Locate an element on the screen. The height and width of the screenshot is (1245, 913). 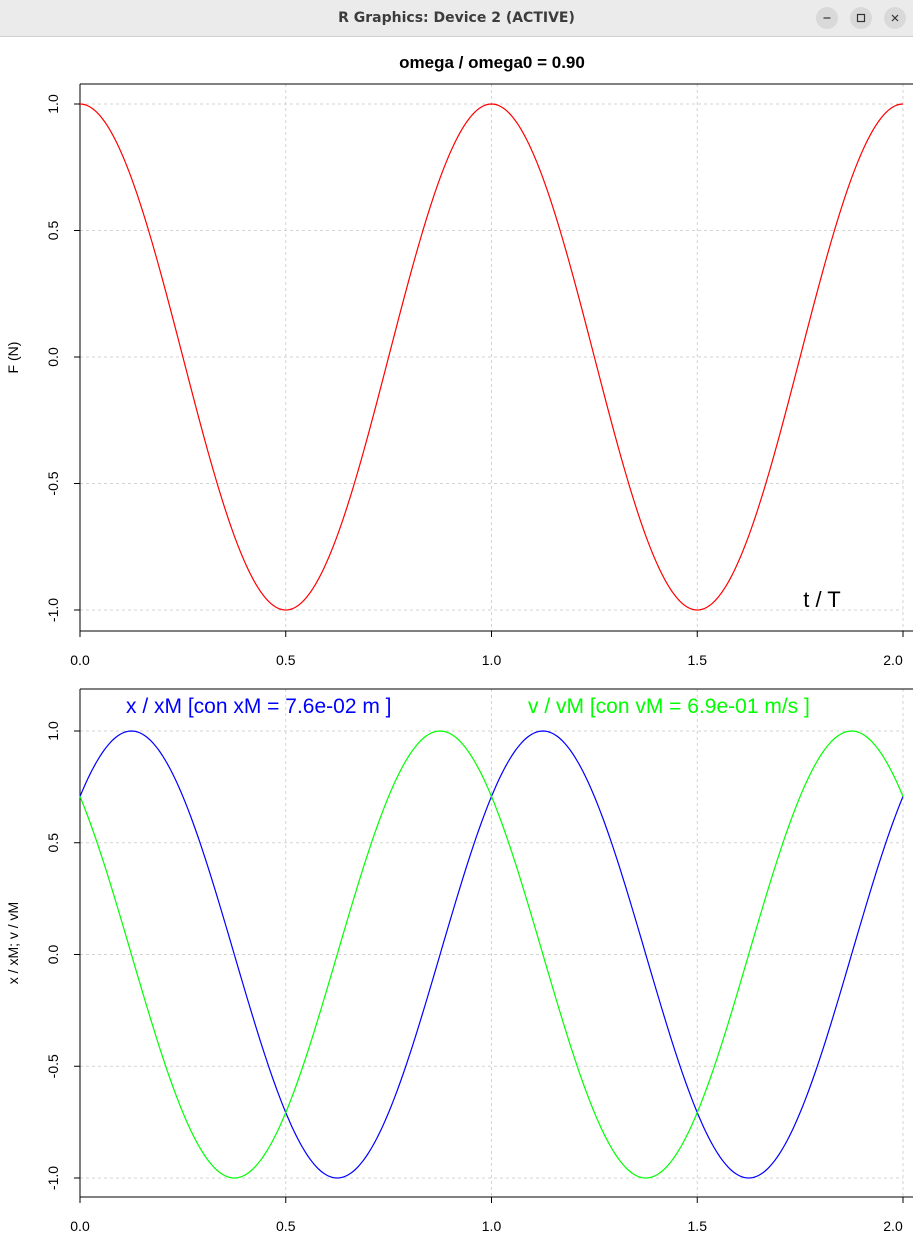
maximize-icon is located at coordinates (861, 18).